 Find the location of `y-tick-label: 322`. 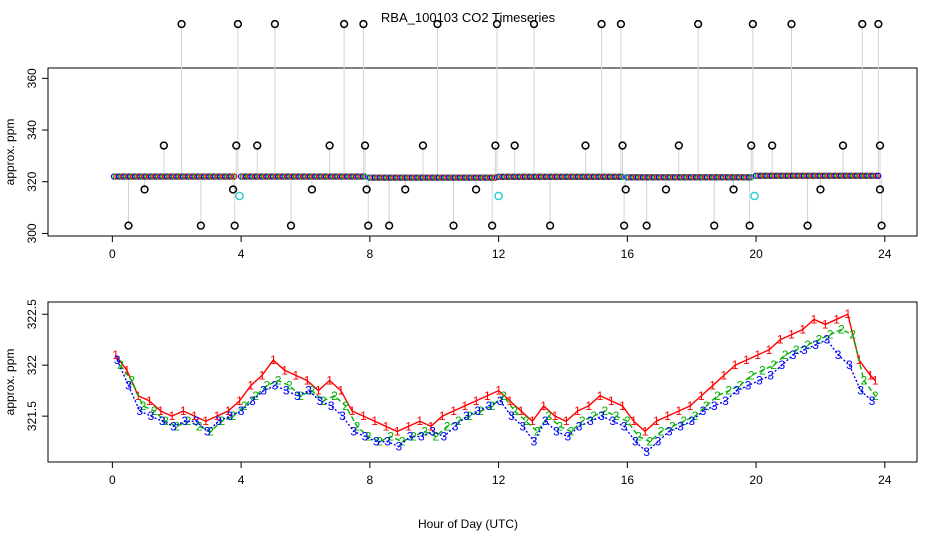

y-tick-label: 322 is located at coordinates (32, 365).